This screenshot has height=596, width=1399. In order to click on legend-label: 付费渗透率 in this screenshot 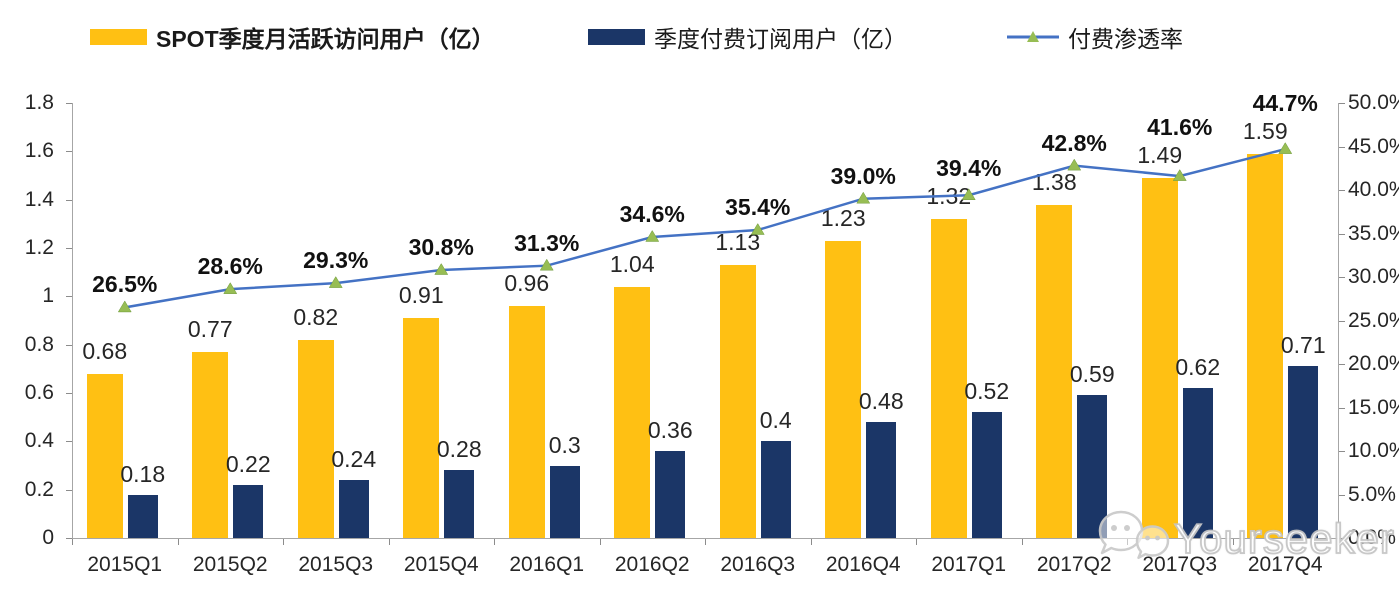, I will do `click(1125, 39)`.